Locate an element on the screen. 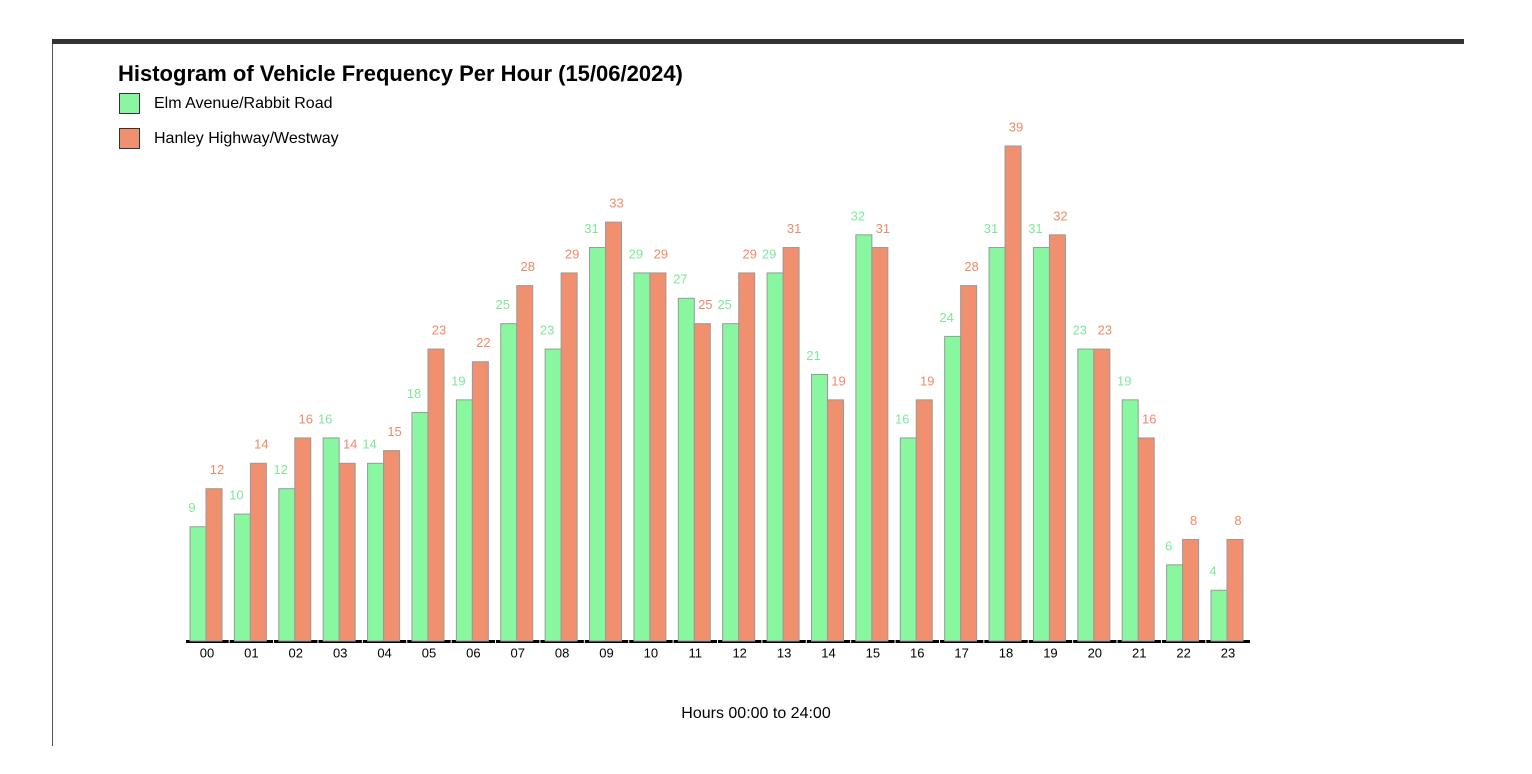 The width and height of the screenshot is (1532, 774). x-tick-label: 15 is located at coordinates (873, 652).